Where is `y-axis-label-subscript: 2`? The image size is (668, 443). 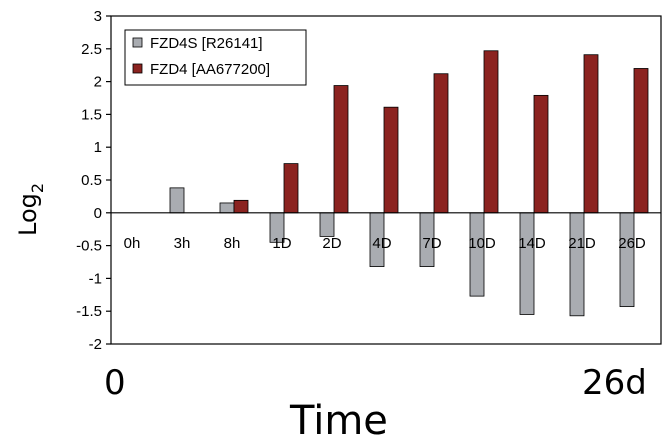 y-axis-label-subscript: 2 is located at coordinates (37, 188).